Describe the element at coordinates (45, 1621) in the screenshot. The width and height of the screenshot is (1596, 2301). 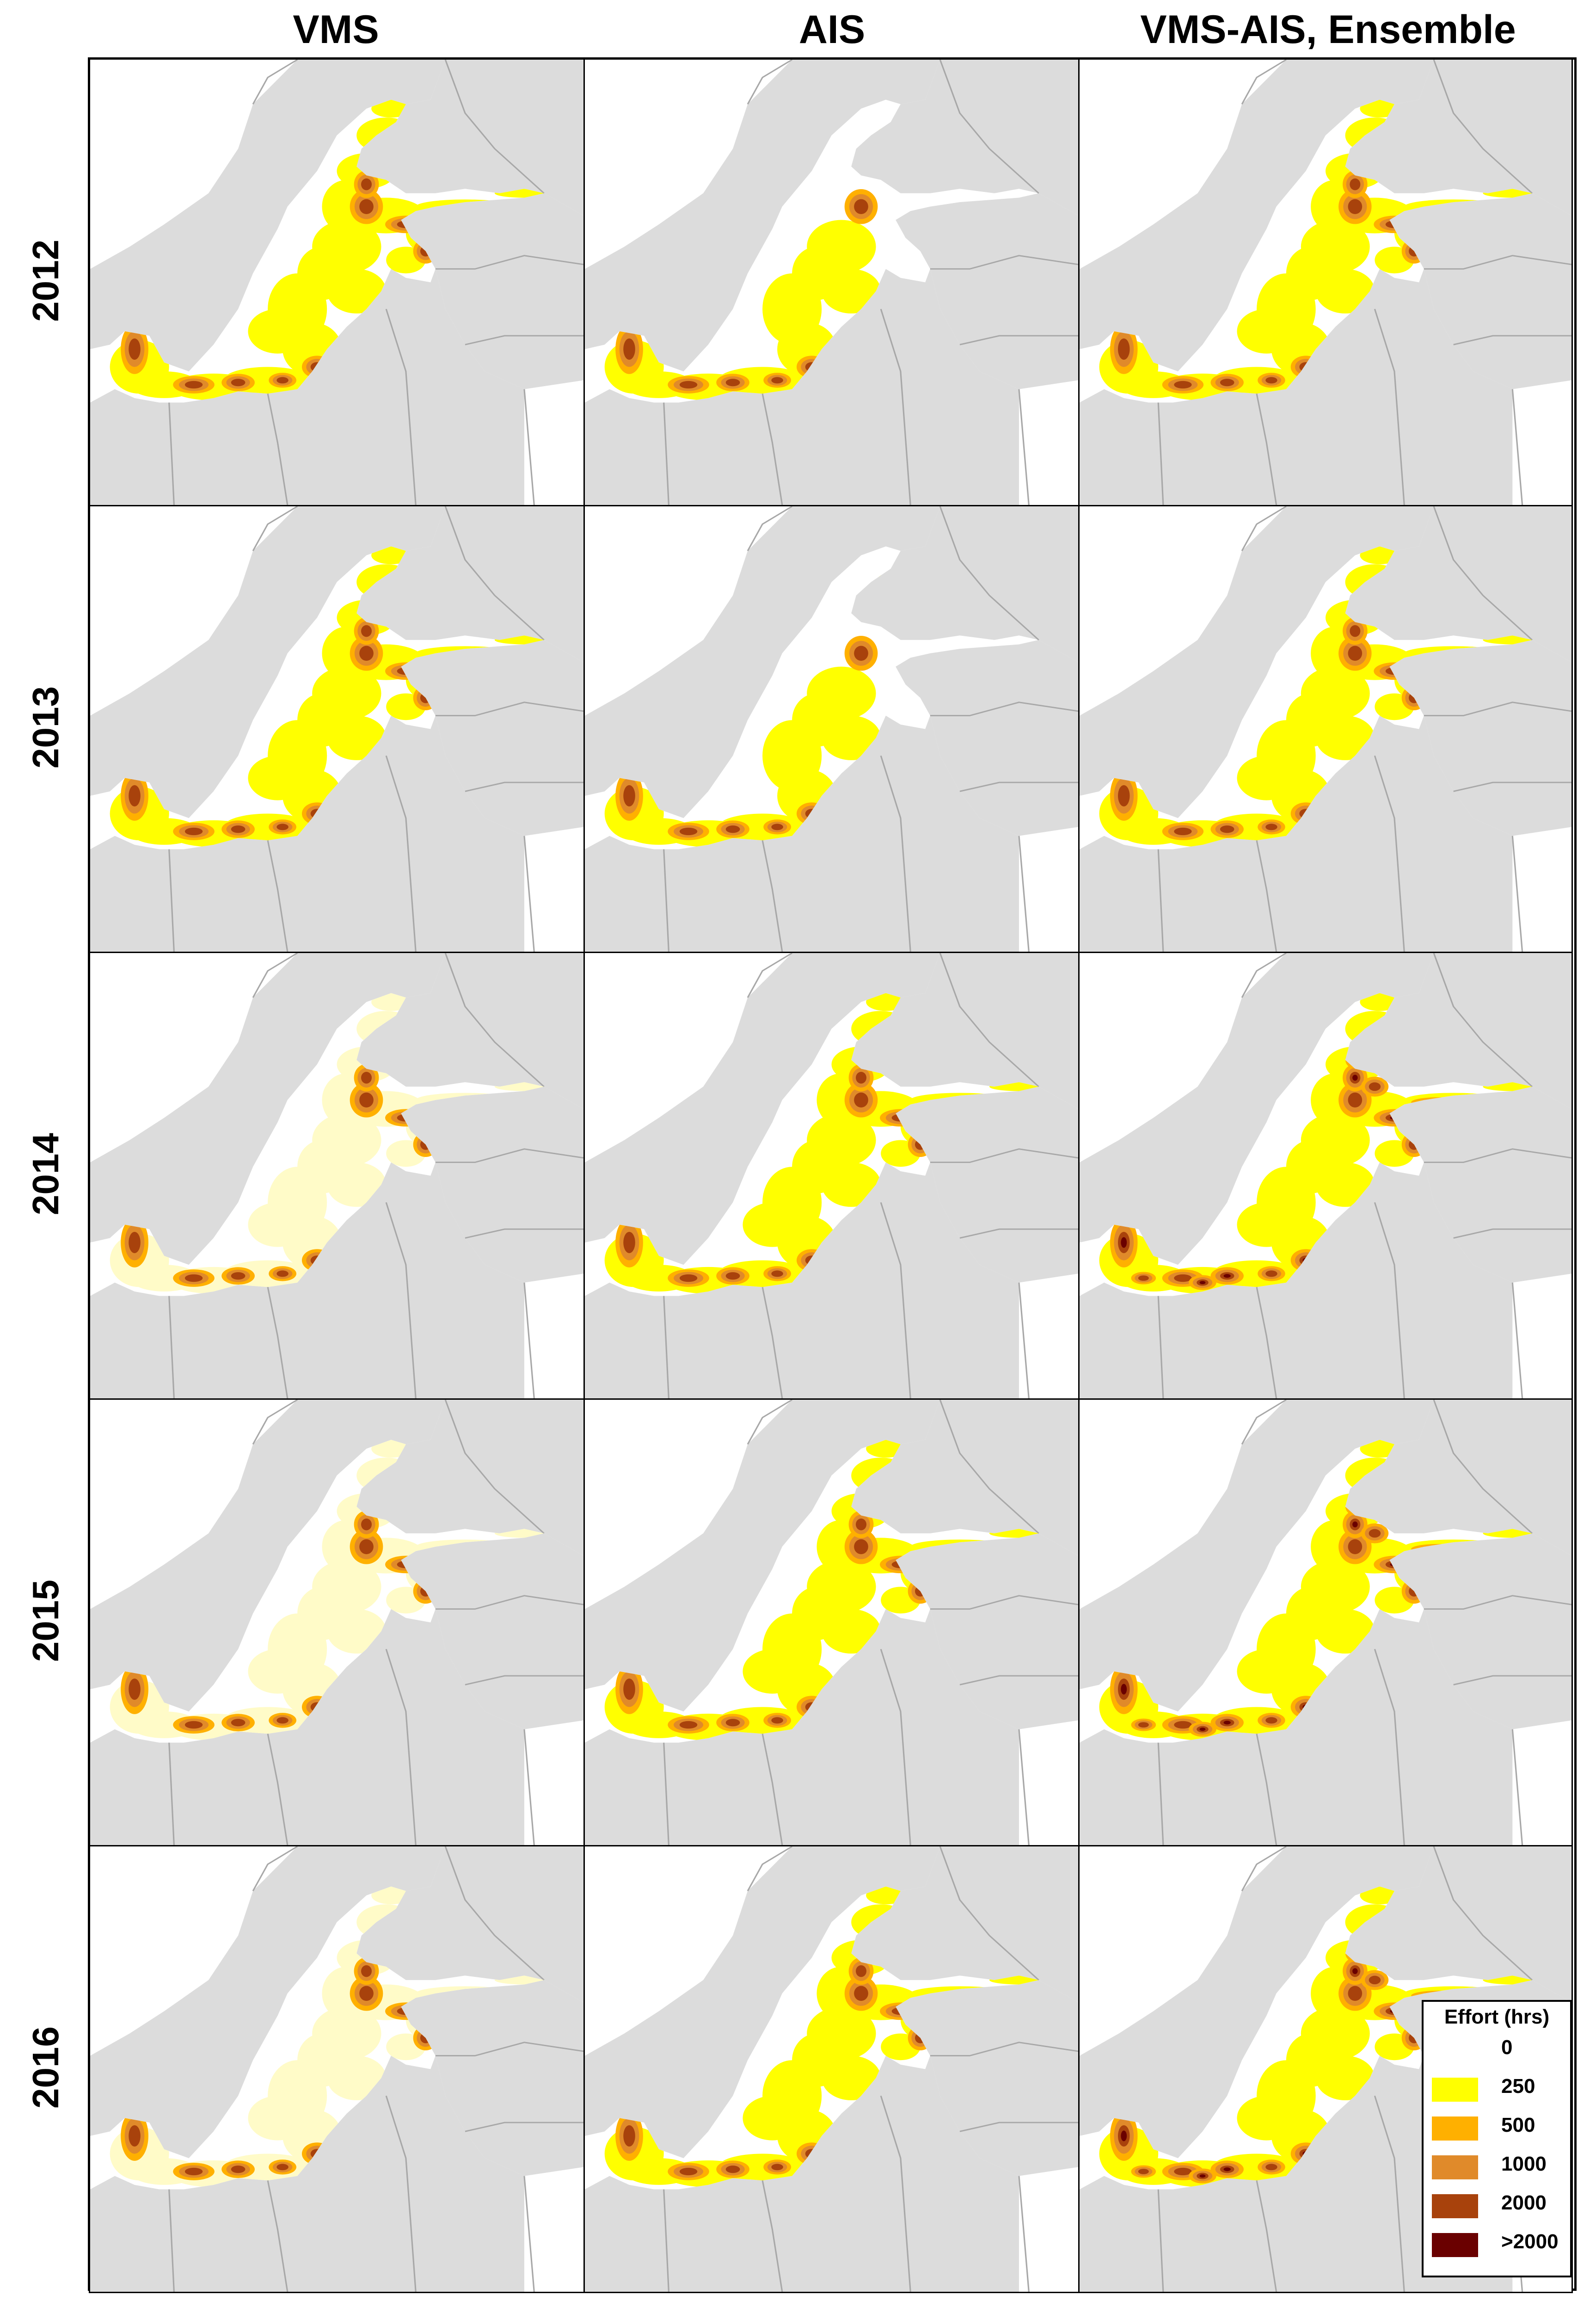
I see `row-label-2015: 2015` at that location.